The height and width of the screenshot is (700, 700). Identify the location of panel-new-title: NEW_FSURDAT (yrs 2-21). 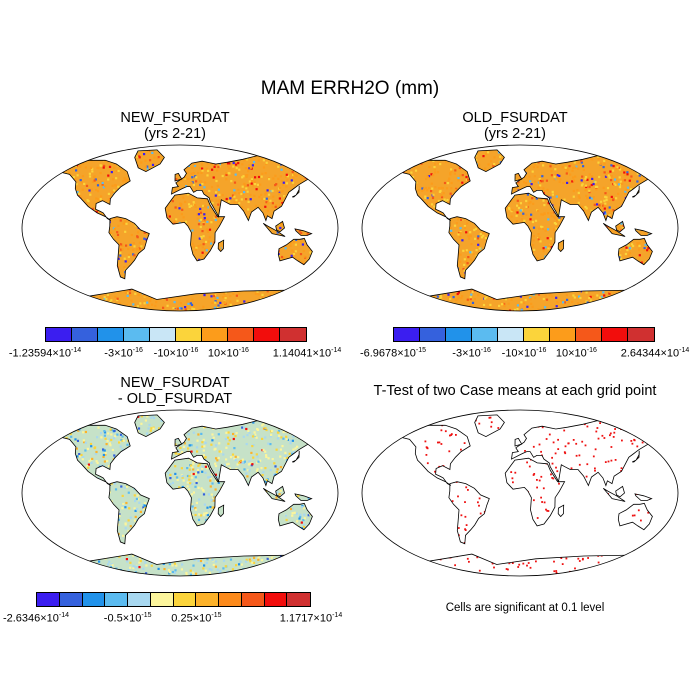
(175, 126).